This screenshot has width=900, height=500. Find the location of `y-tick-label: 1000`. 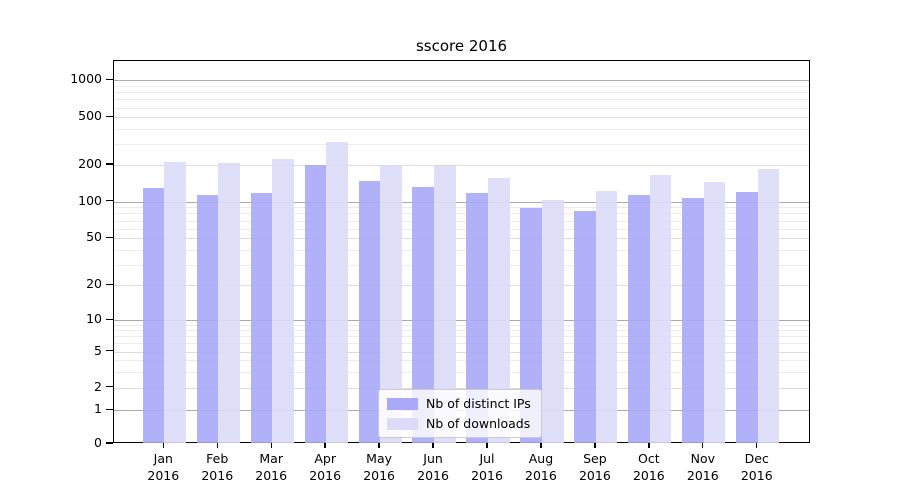

y-tick-label: 1000 is located at coordinates (86, 79).